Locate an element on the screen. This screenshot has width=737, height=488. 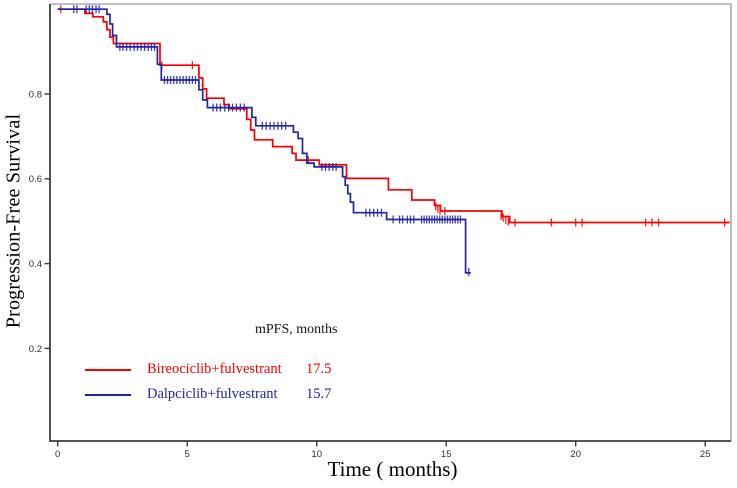
x-tick-label: 5 is located at coordinates (187, 454).